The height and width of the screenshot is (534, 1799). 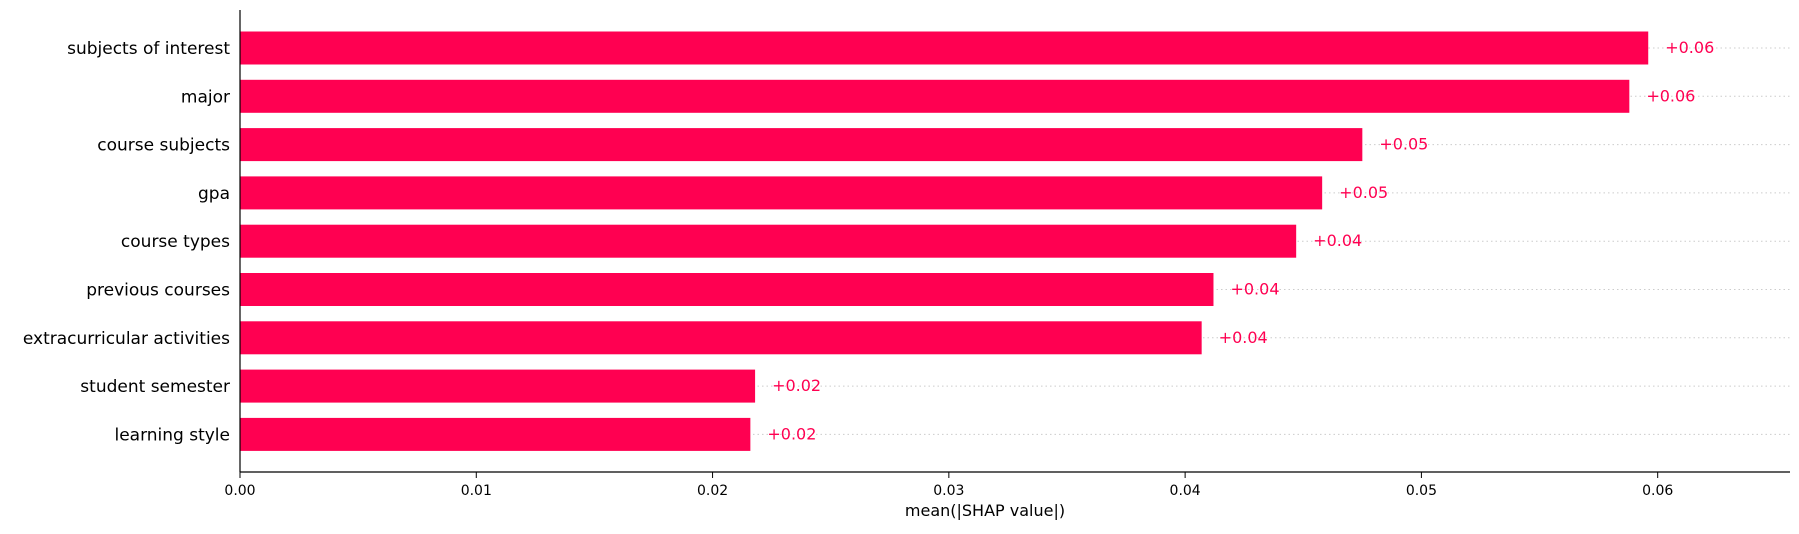 I want to click on x-ticks-layer: 0.00 0.01 0.02 0.03 0.04 0.05 0.06, so click(x=948, y=485).